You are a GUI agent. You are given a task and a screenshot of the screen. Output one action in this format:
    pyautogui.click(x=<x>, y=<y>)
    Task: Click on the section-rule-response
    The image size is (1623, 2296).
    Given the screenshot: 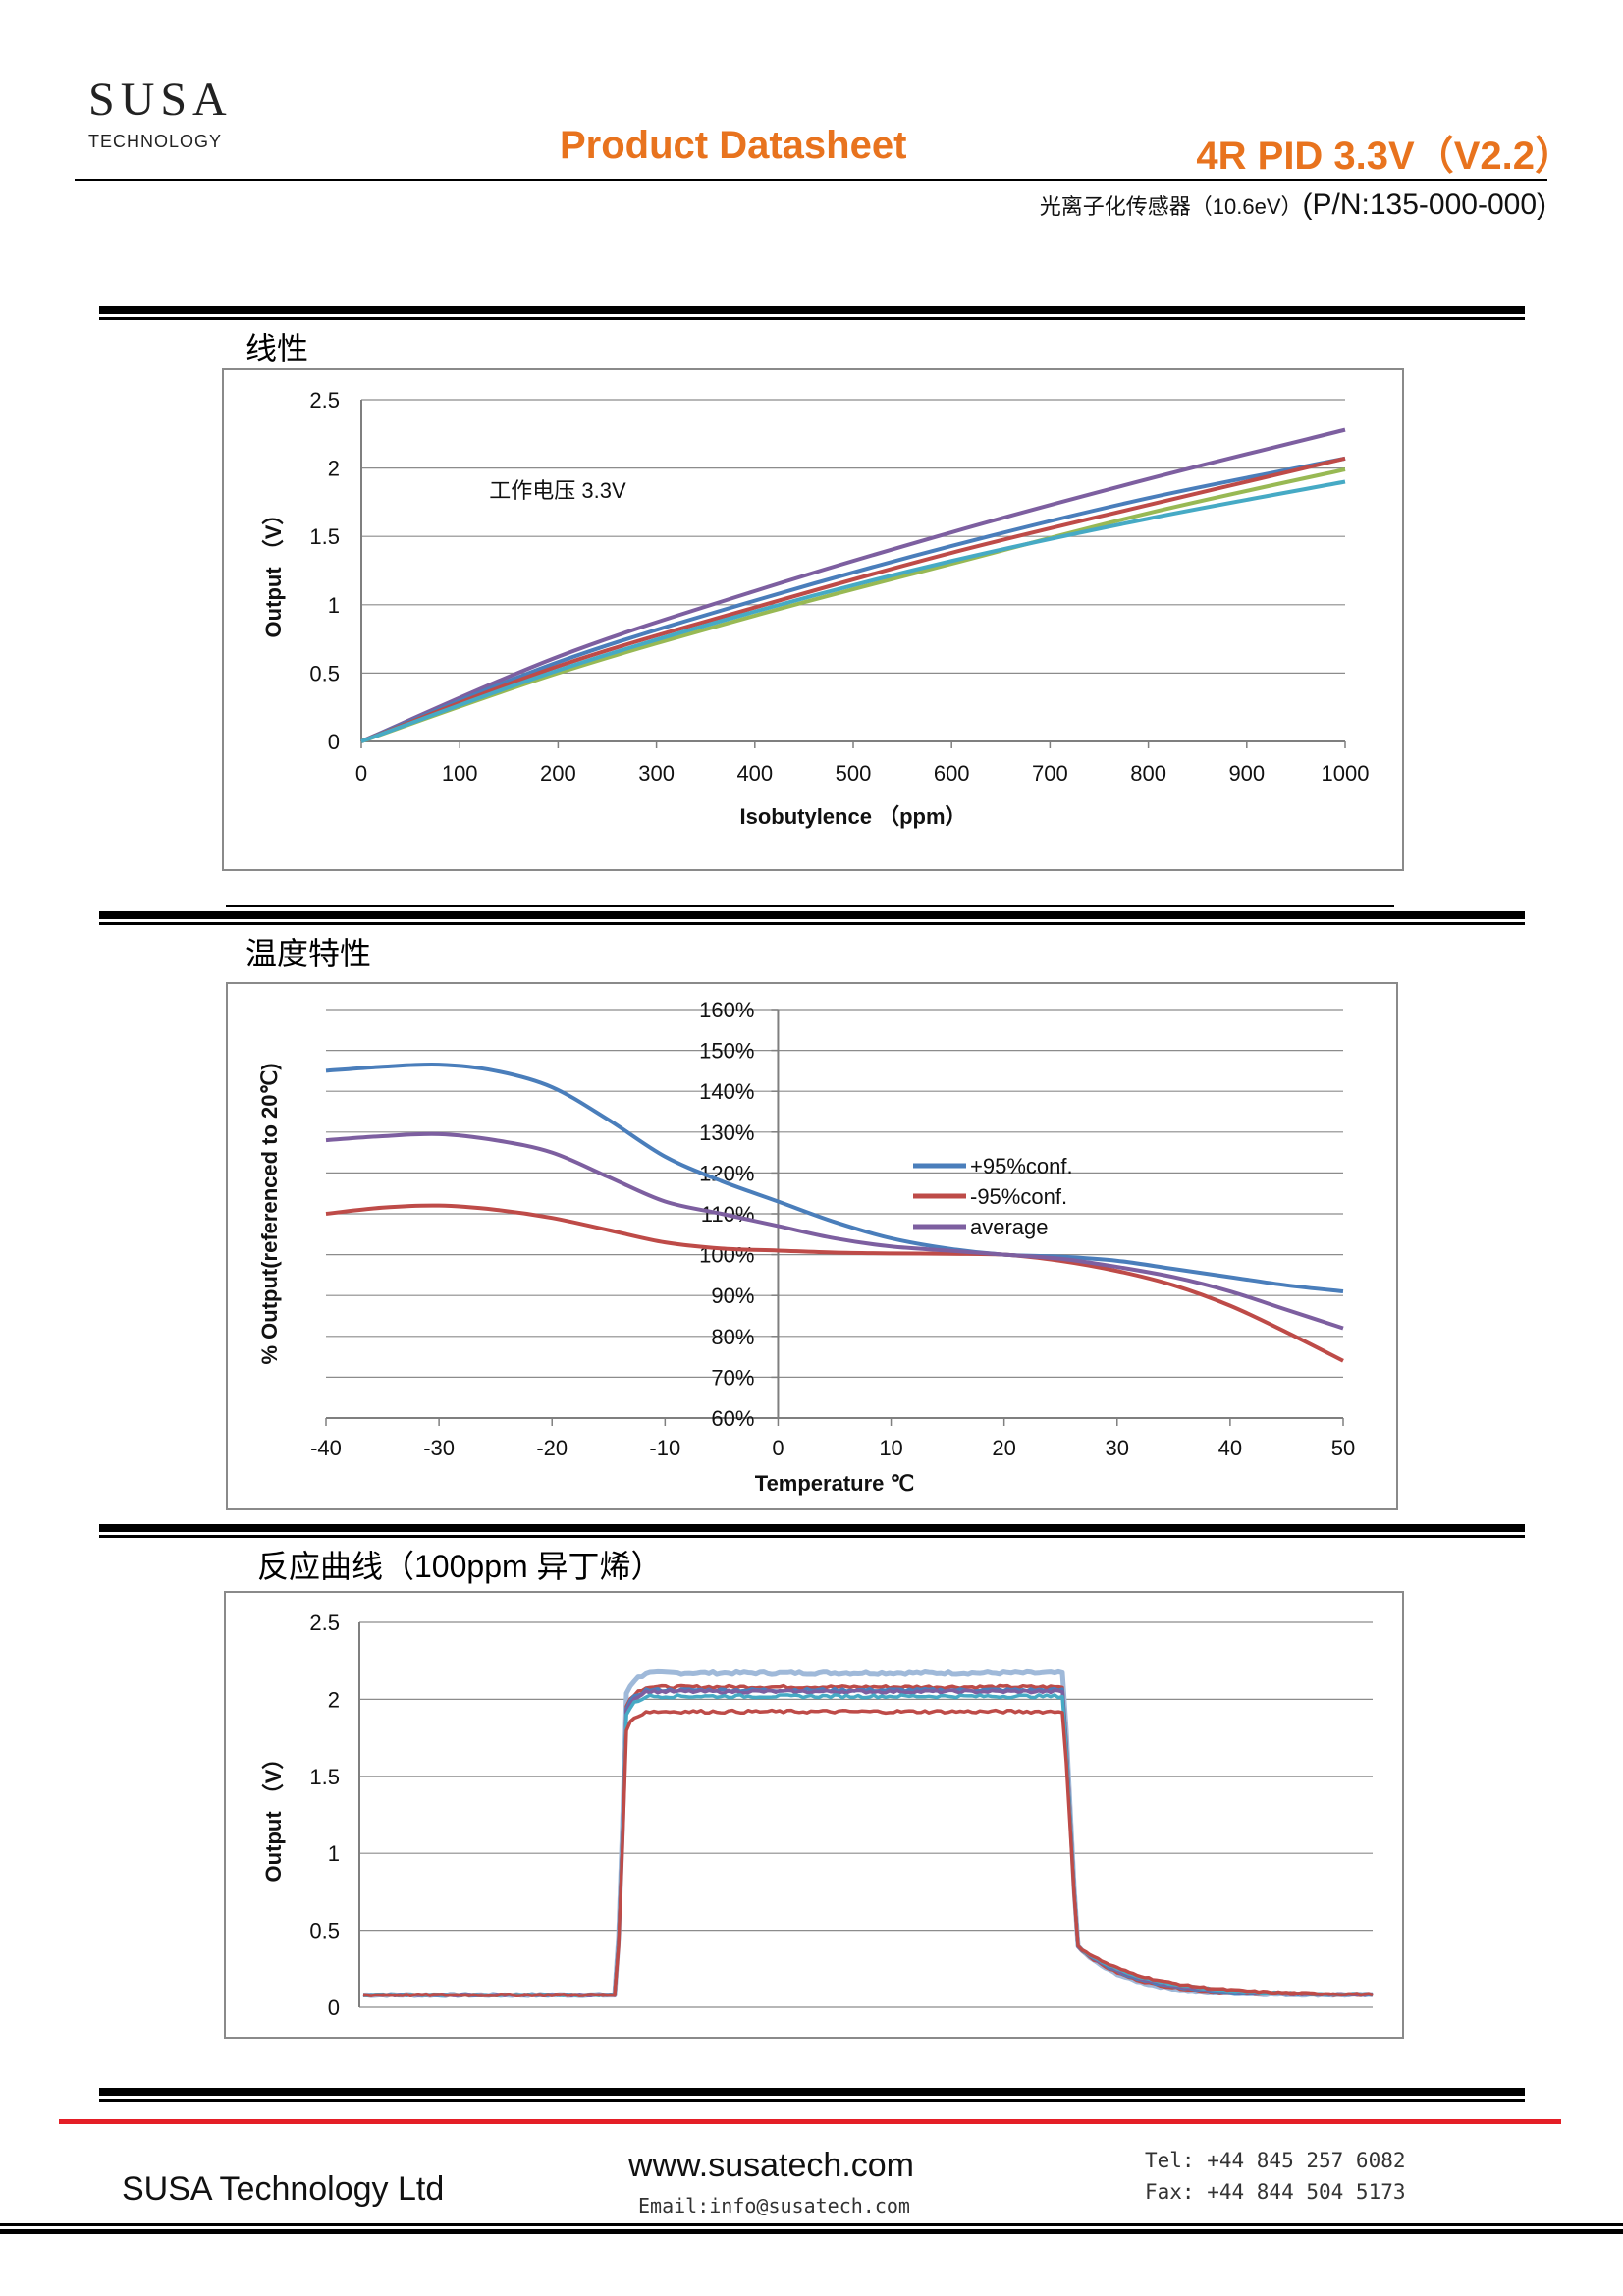 What is the action you would take?
    pyautogui.click(x=812, y=1531)
    